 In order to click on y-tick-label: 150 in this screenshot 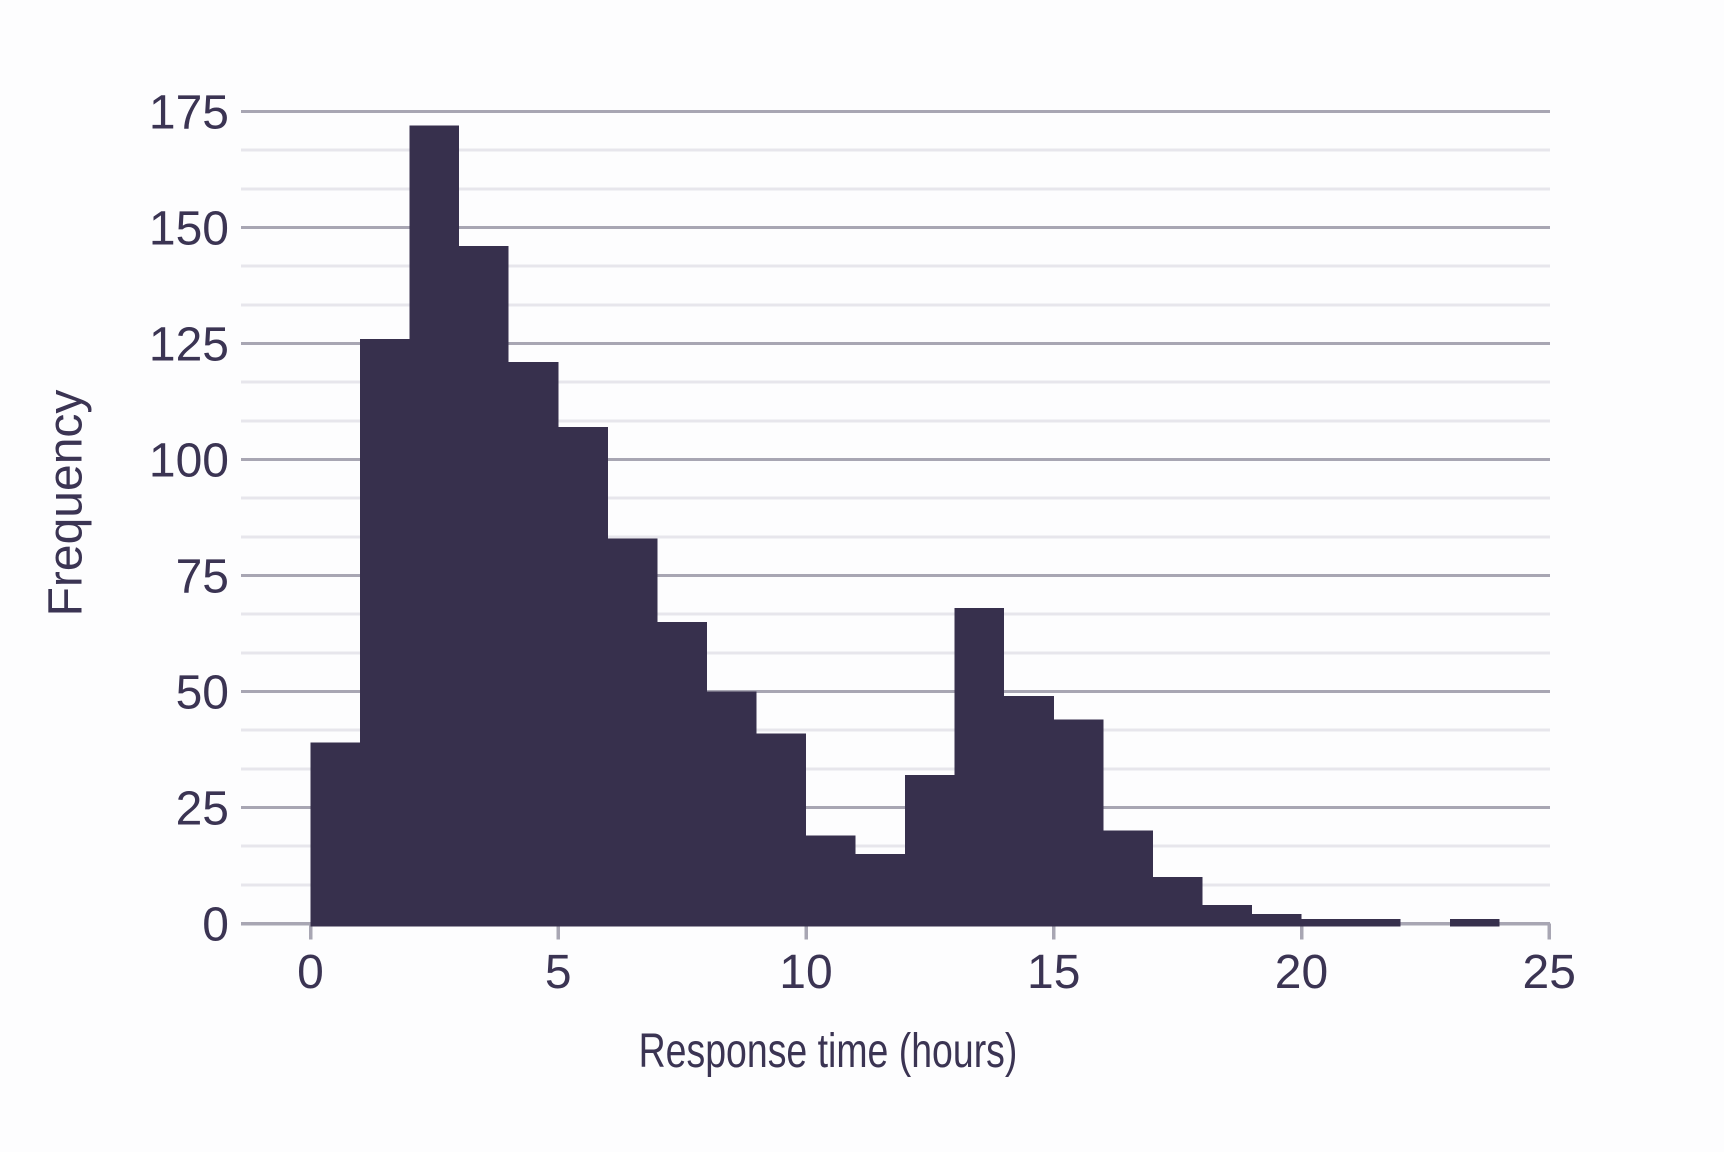, I will do `click(189, 229)`.